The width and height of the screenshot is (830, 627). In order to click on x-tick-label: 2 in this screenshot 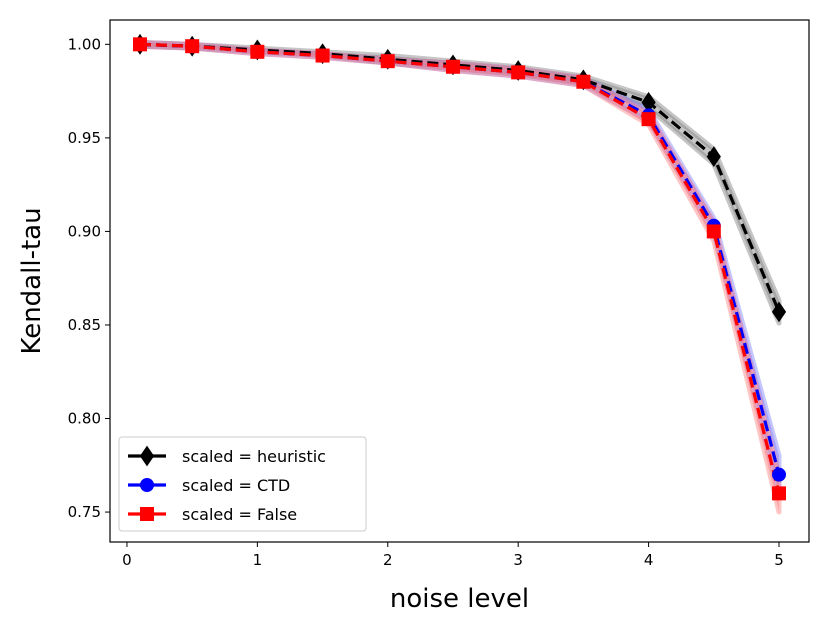, I will do `click(388, 560)`.